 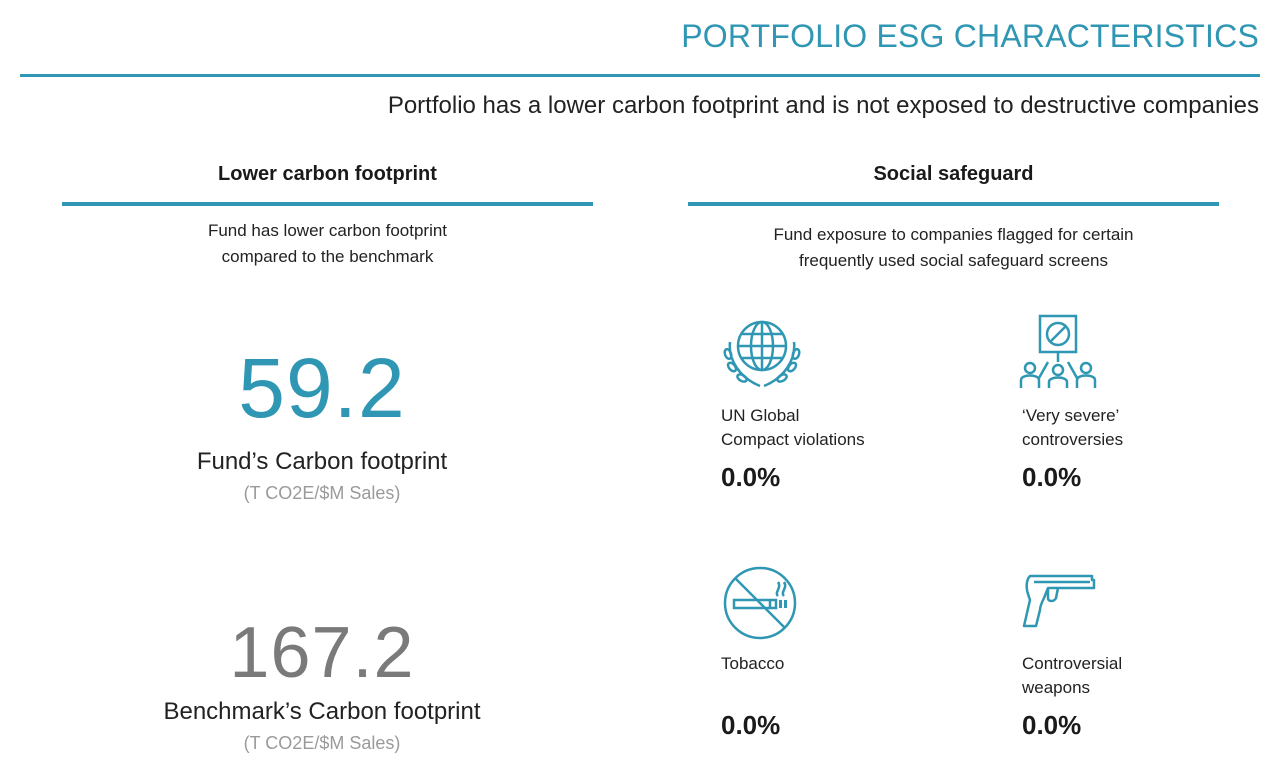 What do you see at coordinates (761, 603) in the screenshot?
I see `no-smoking-icon` at bounding box center [761, 603].